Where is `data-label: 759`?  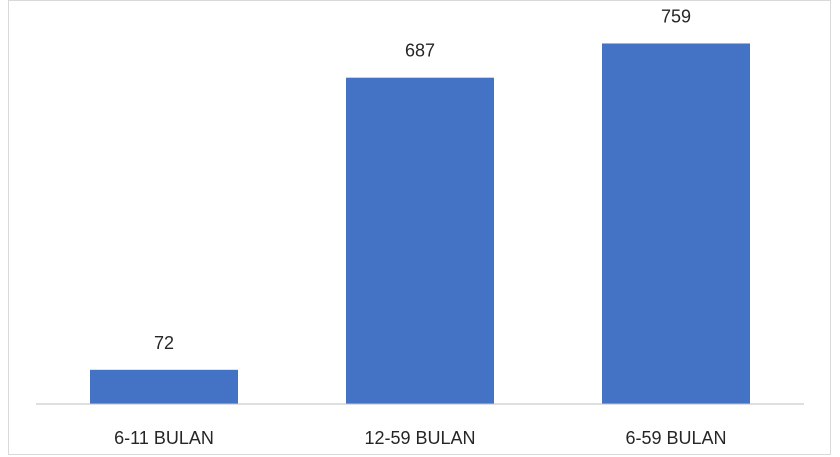 data-label: 759 is located at coordinates (676, 16).